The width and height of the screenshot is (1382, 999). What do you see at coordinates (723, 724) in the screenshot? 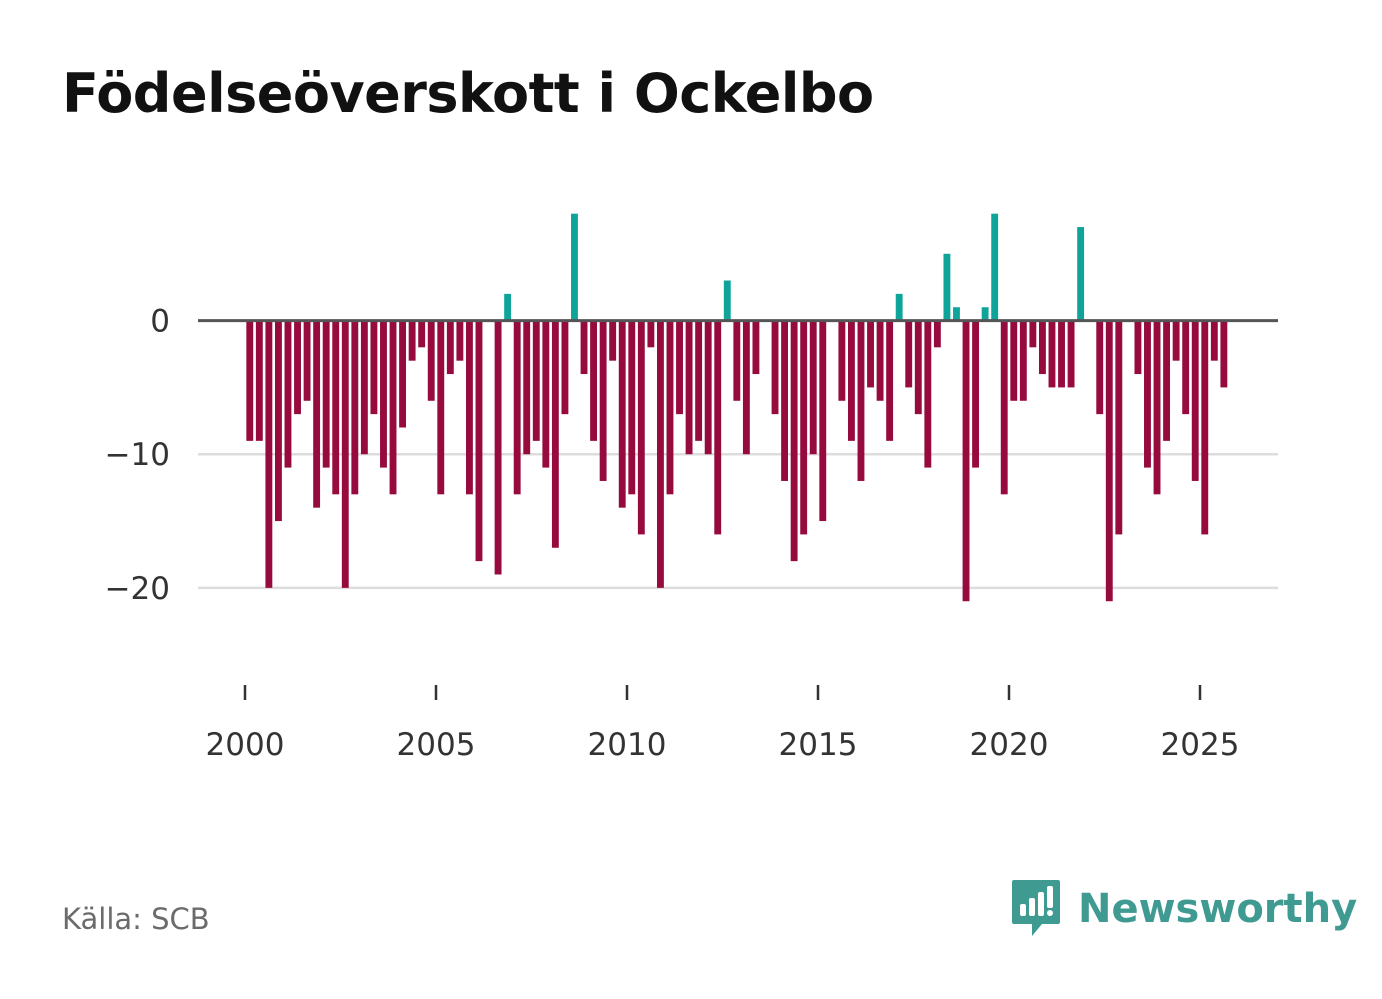
I see `x-axis: 2000 2005 2010 2015 2020 2025` at bounding box center [723, 724].